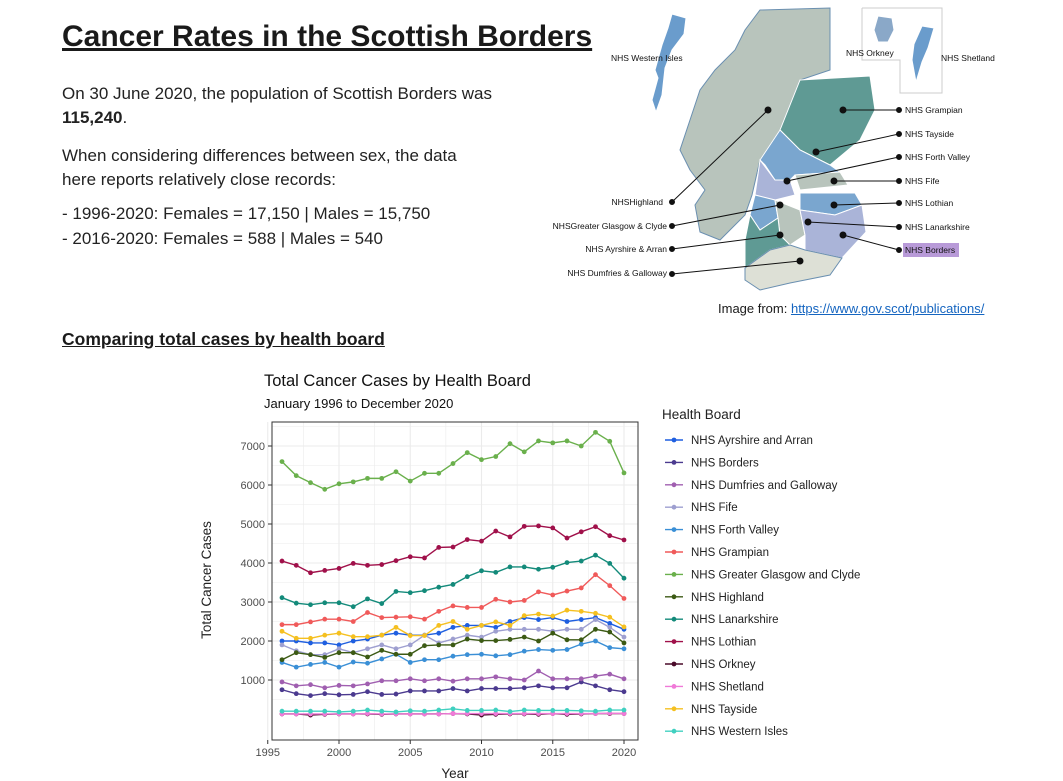  What do you see at coordinates (937, 227) in the screenshot?
I see `label-lanarkshire: NHS Lanarkshire` at bounding box center [937, 227].